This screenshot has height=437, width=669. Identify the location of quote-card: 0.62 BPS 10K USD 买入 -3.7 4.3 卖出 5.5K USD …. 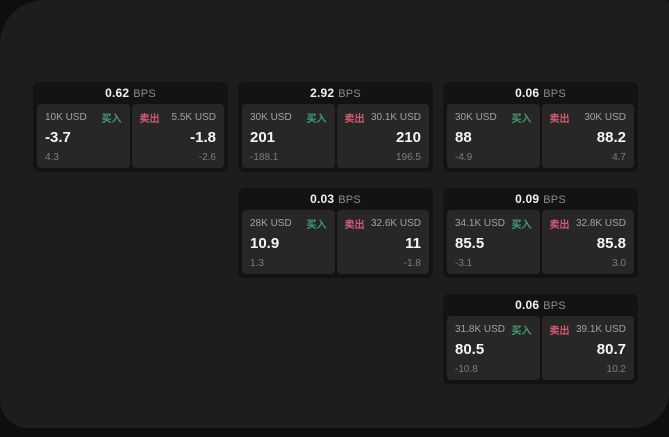
(130, 127).